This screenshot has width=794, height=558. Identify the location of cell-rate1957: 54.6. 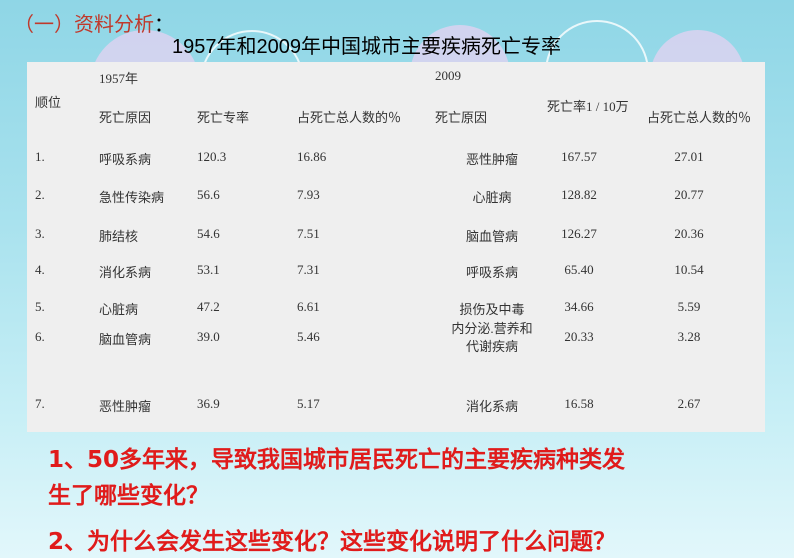
(208, 233).